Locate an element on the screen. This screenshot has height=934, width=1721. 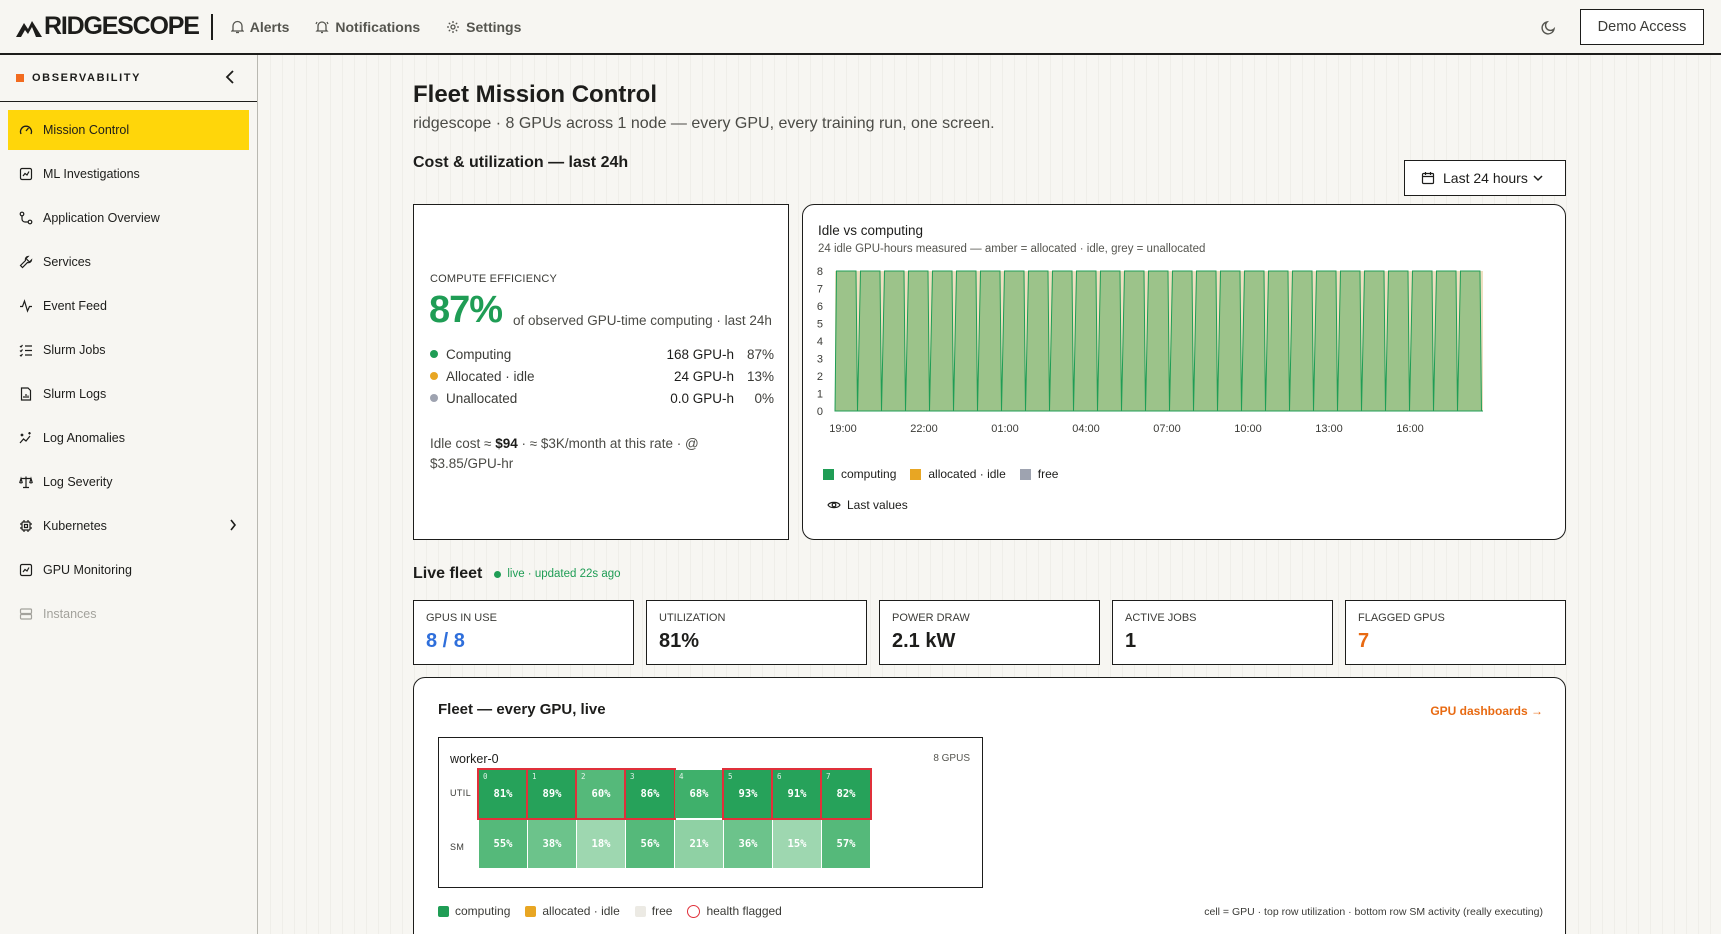
nav-notifications-label: Notifications is located at coordinates (378, 26).